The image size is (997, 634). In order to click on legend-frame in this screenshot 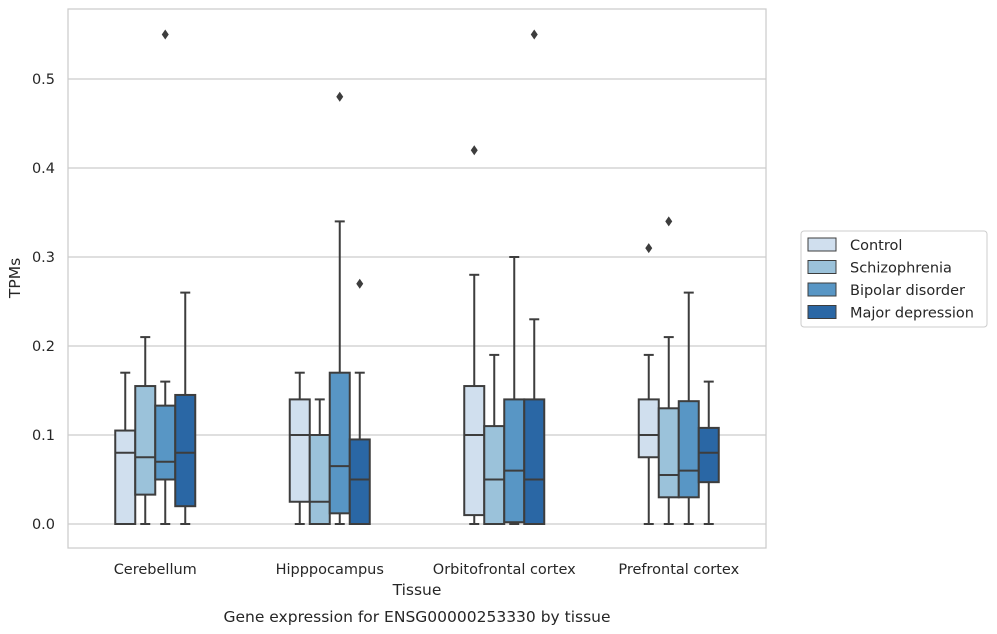, I will do `click(894, 279)`.